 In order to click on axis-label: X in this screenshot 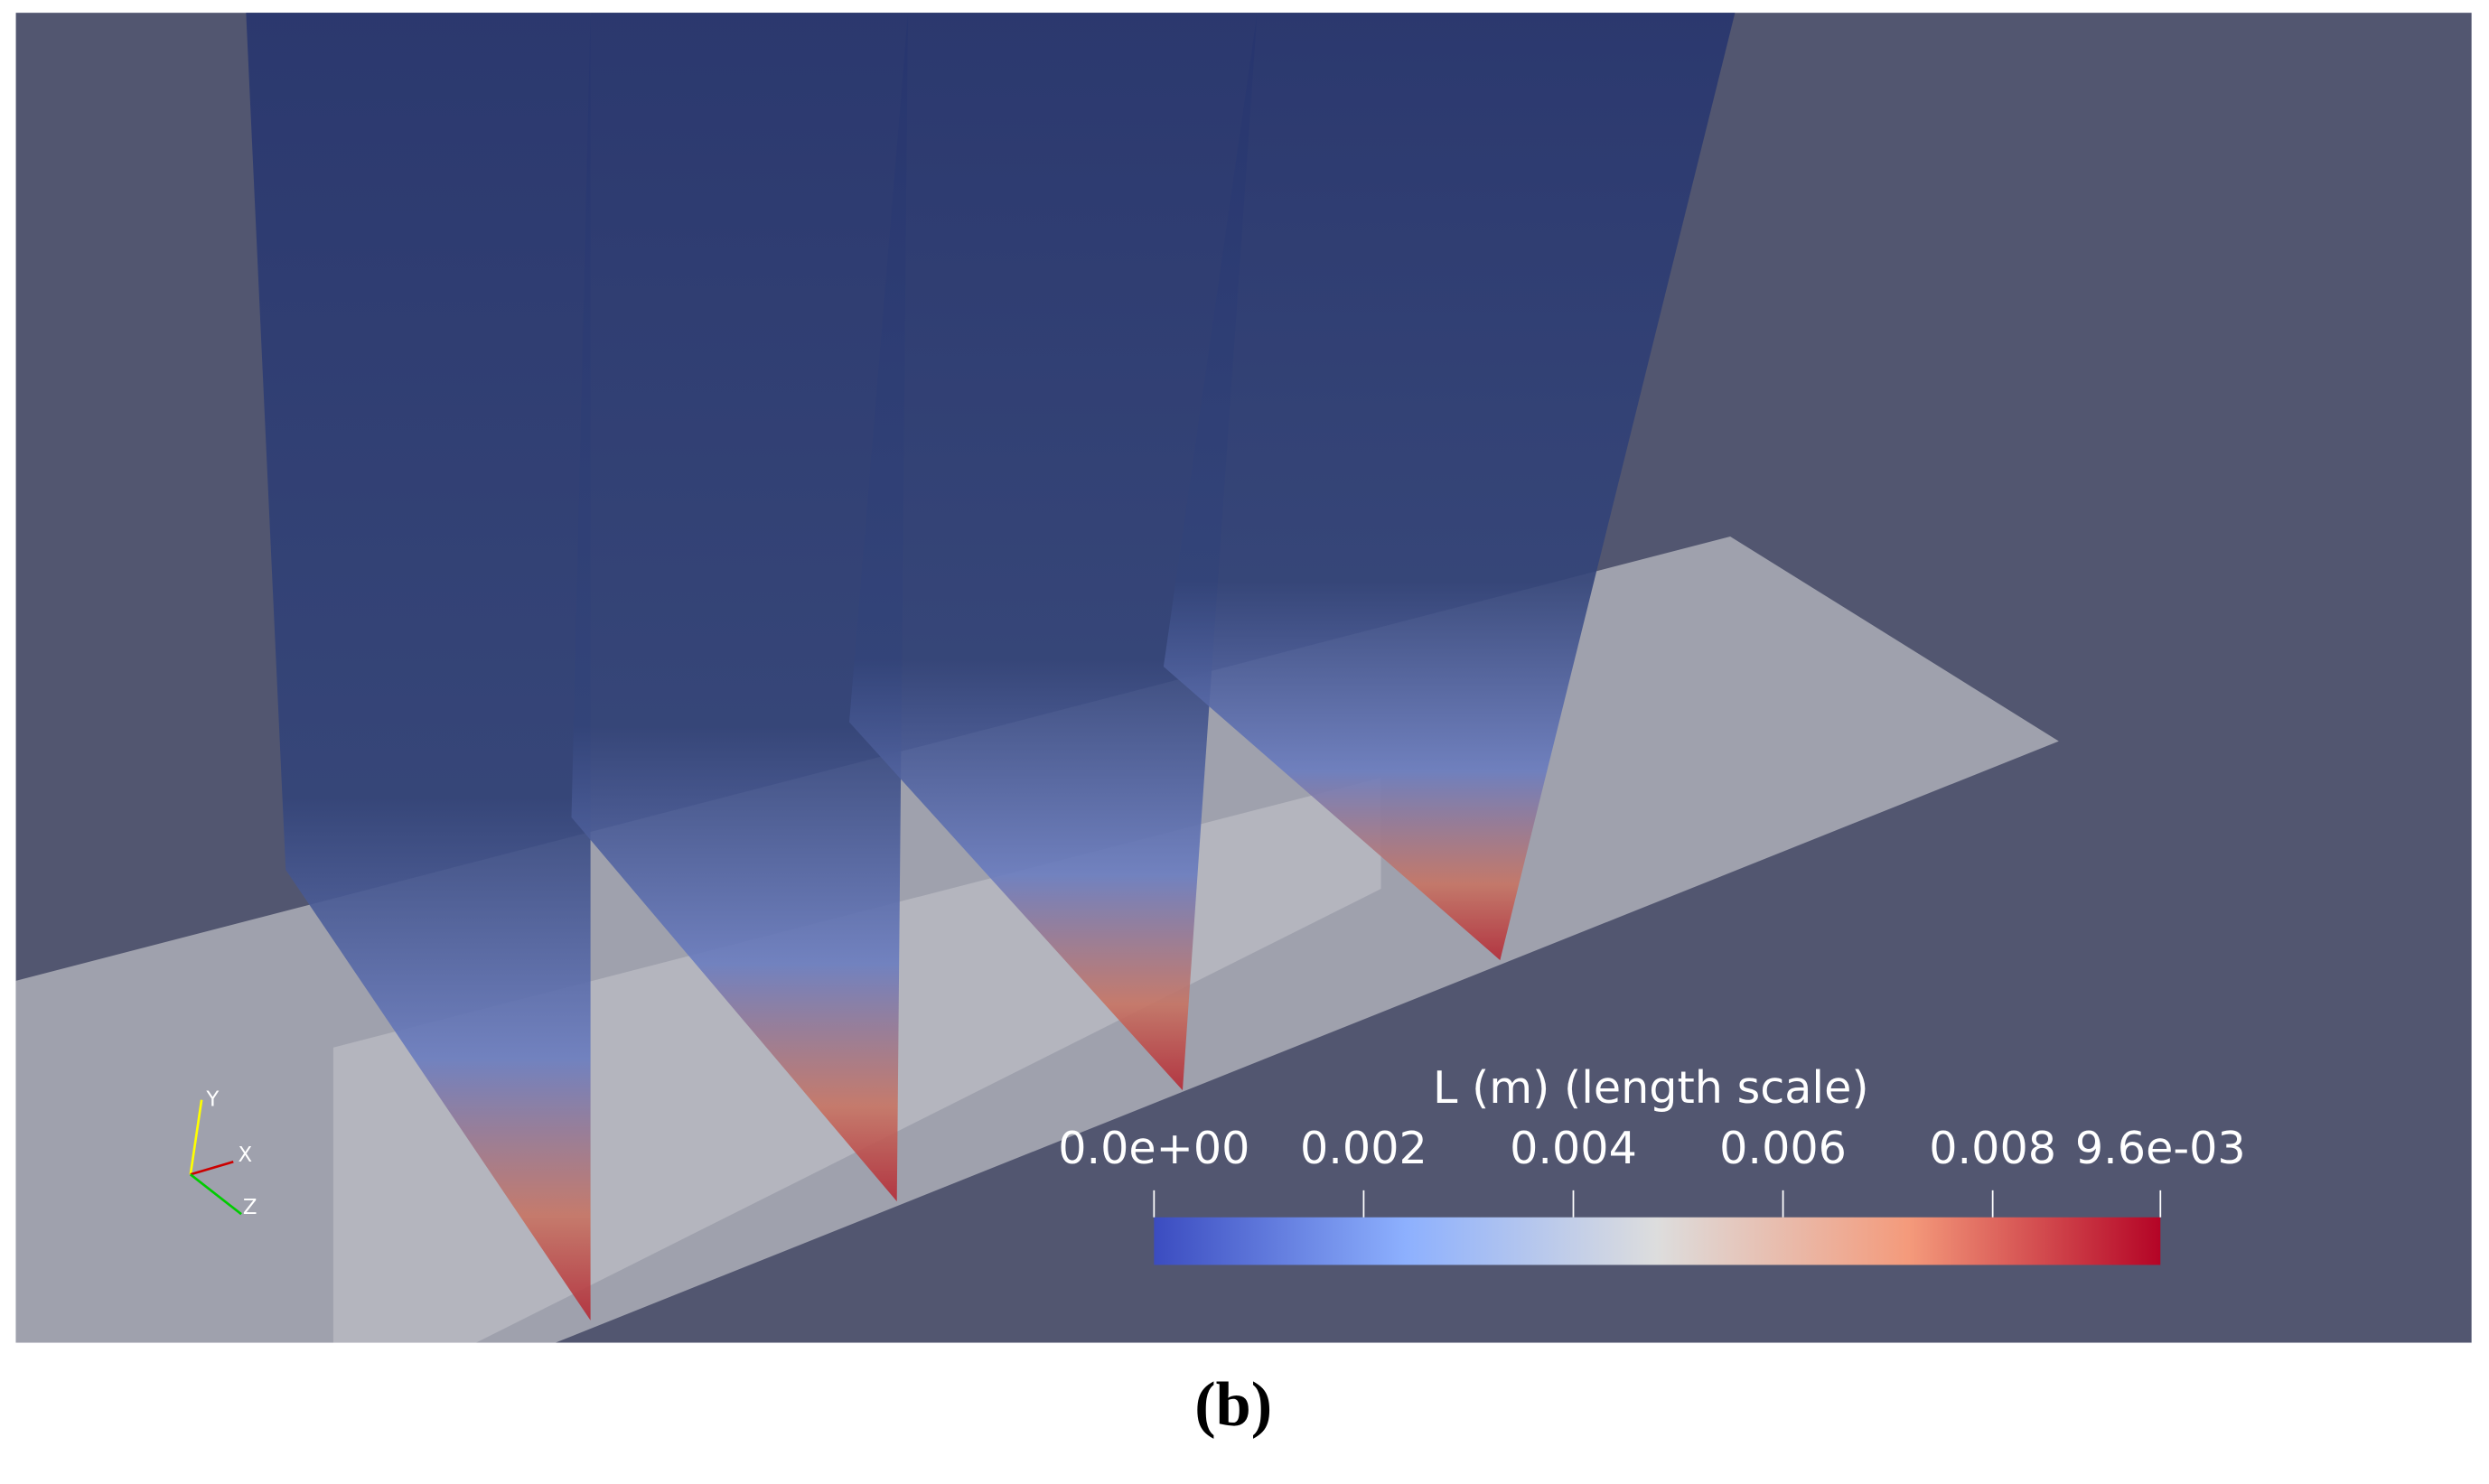, I will do `click(246, 1155)`.